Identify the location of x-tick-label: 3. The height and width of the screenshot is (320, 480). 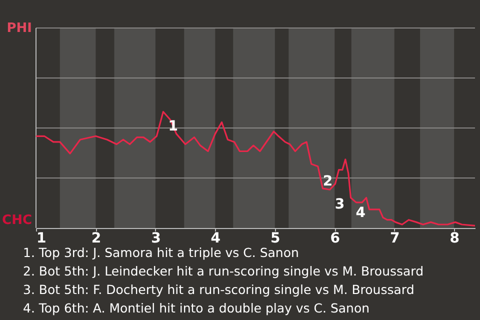
(156, 238).